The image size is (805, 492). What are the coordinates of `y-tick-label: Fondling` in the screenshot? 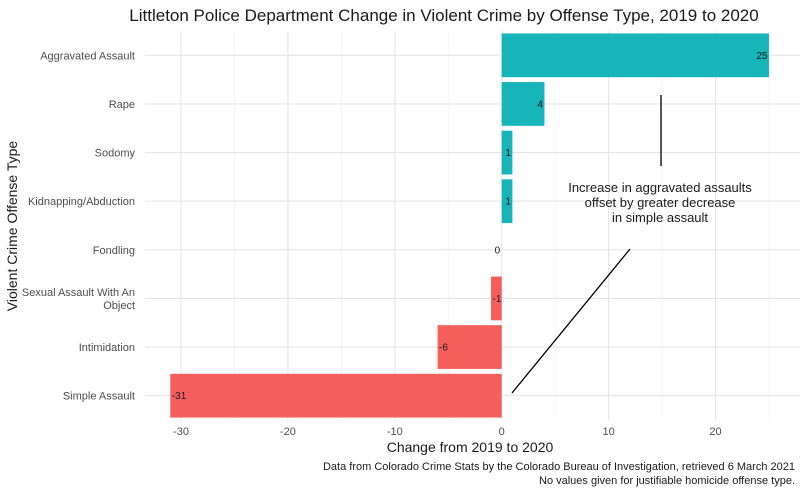 It's located at (114, 251).